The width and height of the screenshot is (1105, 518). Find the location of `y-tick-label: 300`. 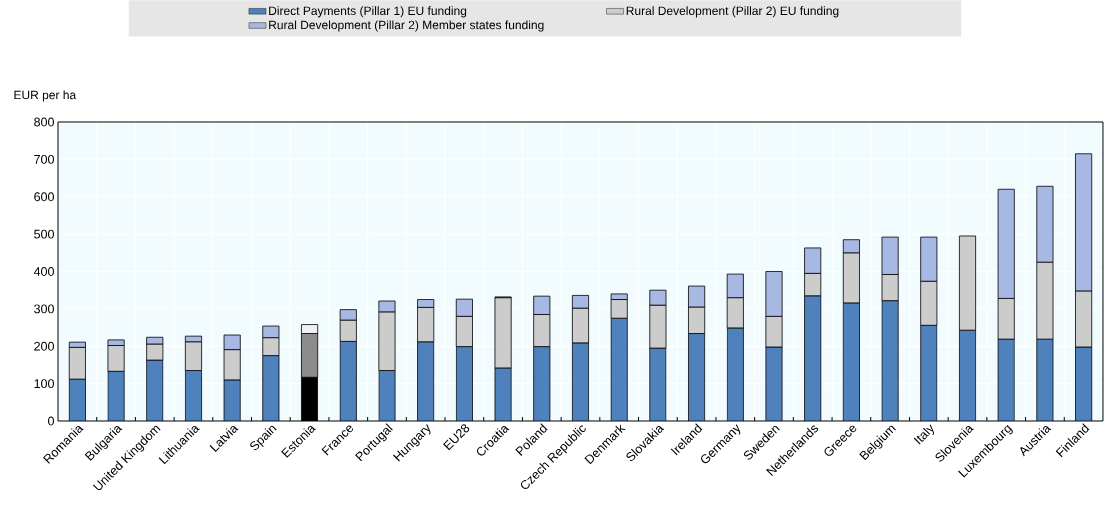

y-tick-label: 300 is located at coordinates (44, 309).